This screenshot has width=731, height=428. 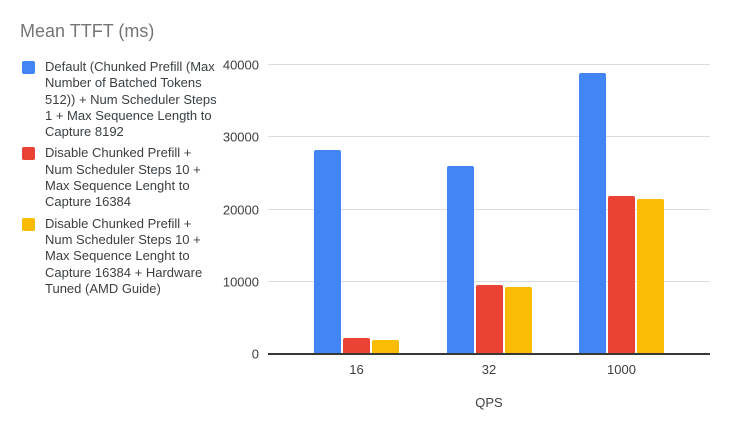 I want to click on bar-series1-qps1000, so click(x=592, y=213).